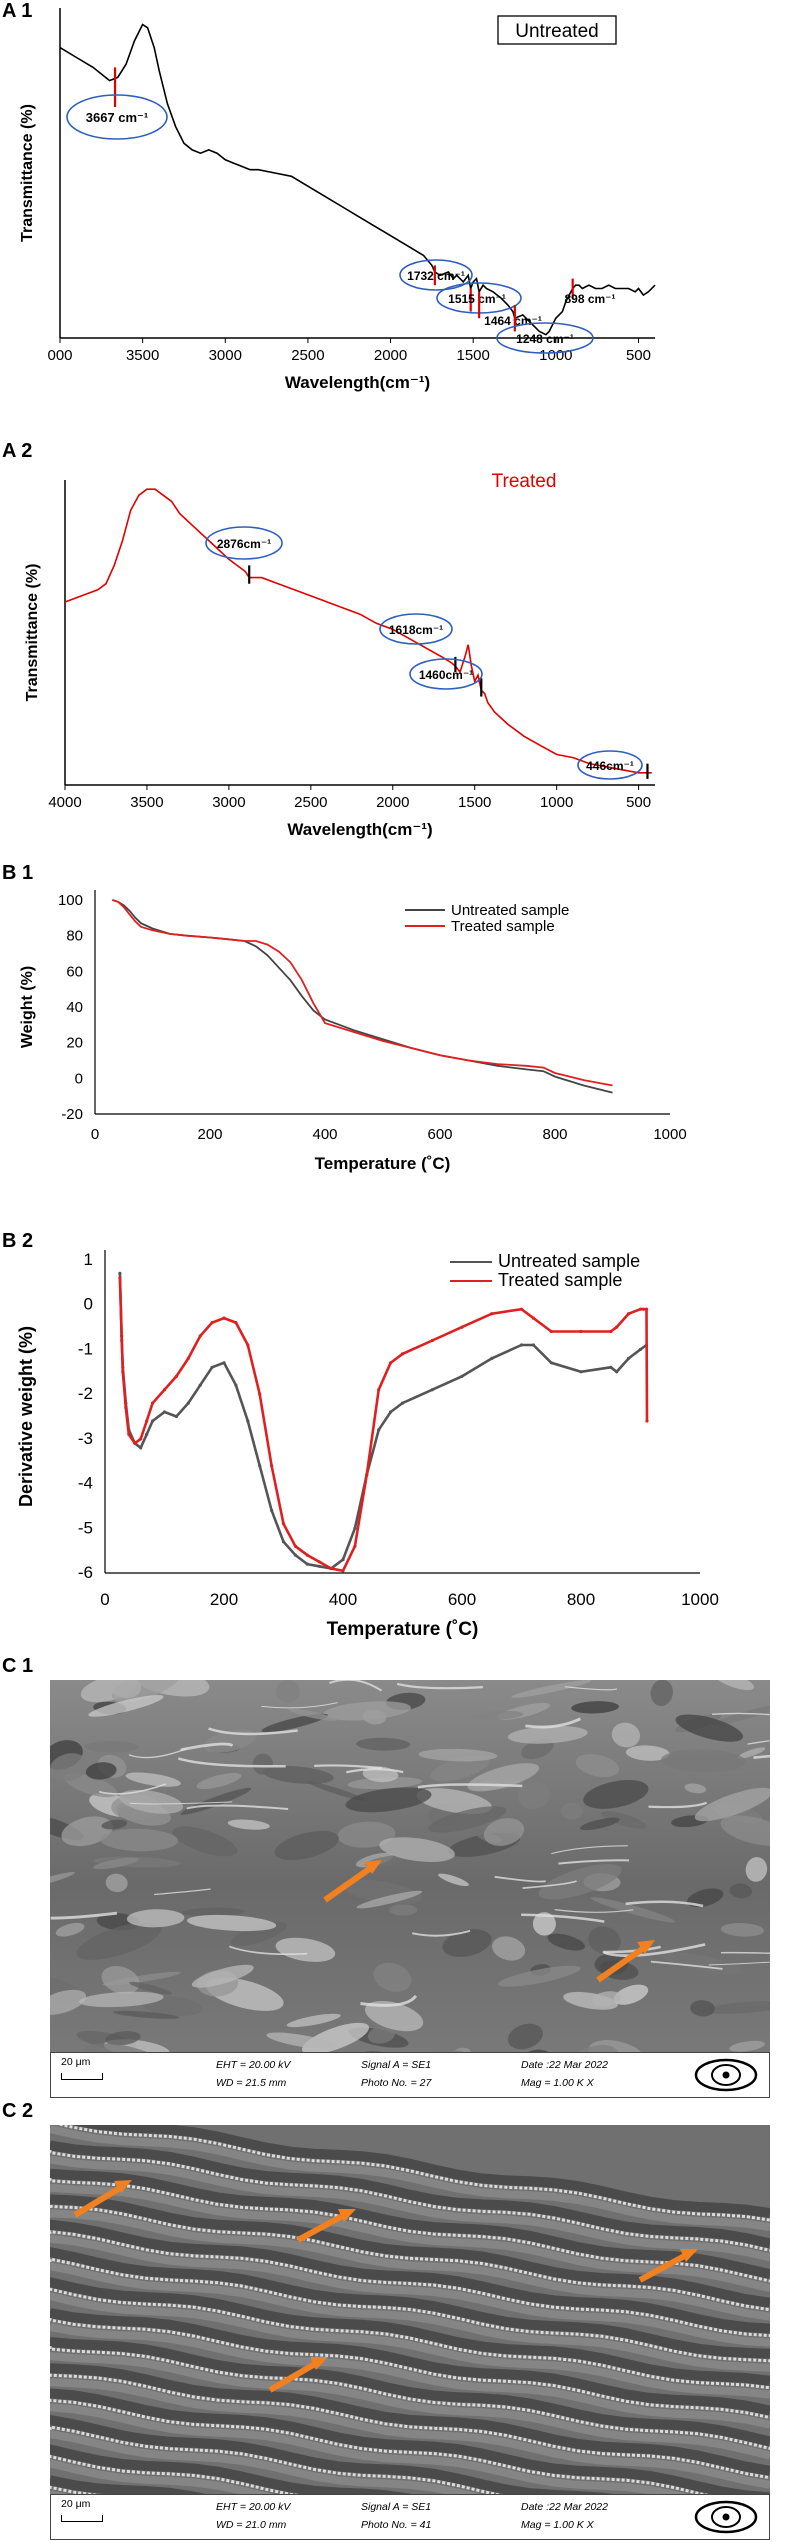 The height and width of the screenshot is (2542, 797). Describe the element at coordinates (95, 1134) in the screenshot. I see `x-tick-label: 0` at that location.